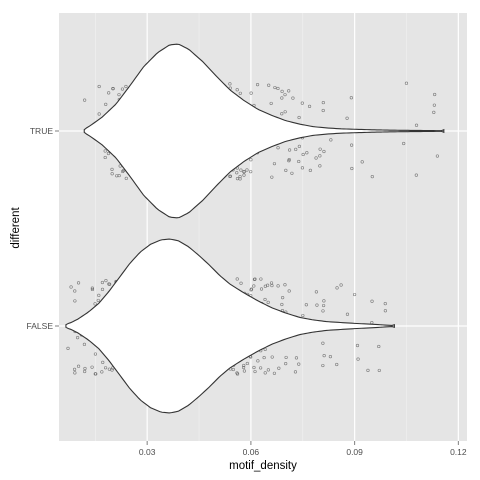 This screenshot has width=480, height=480. Describe the element at coordinates (147, 452) in the screenshot. I see `x-tick-label: 0.03` at that location.